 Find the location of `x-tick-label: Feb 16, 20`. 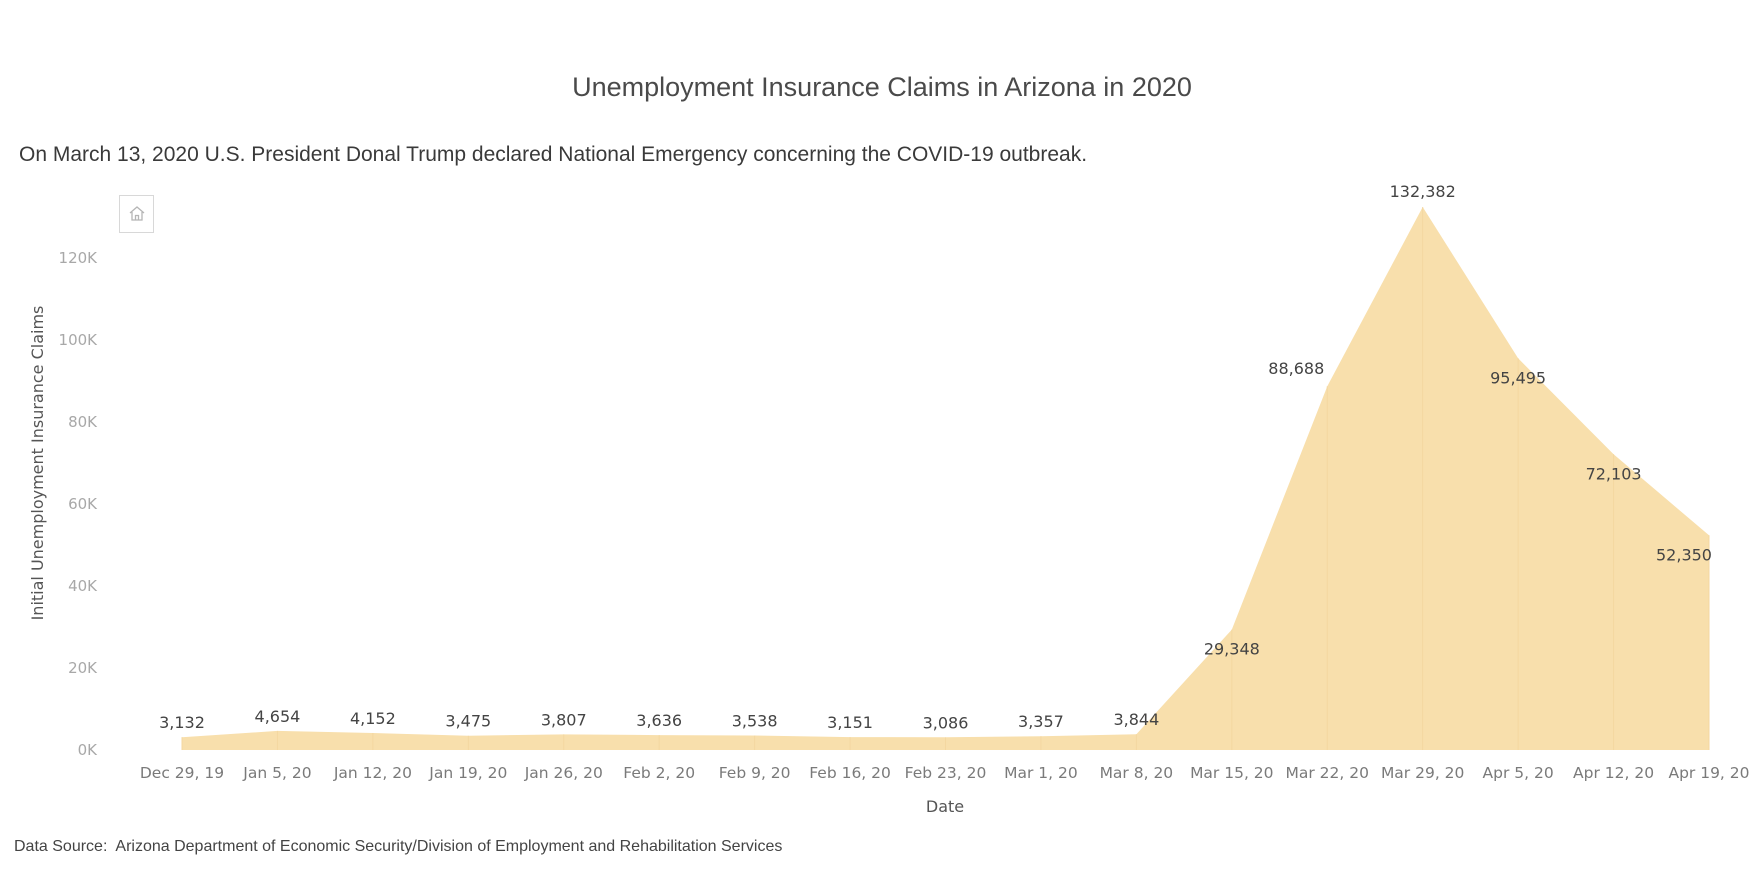

x-tick-label: Feb 16, 20 is located at coordinates (850, 773).